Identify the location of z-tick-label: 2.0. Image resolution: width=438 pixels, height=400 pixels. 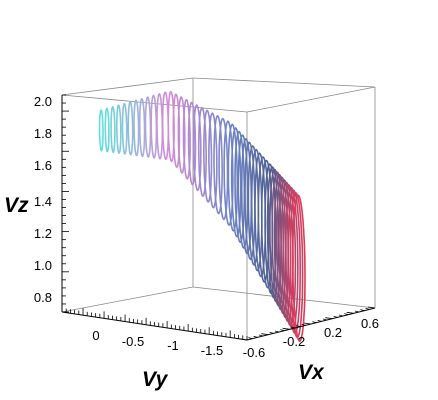
(43, 101).